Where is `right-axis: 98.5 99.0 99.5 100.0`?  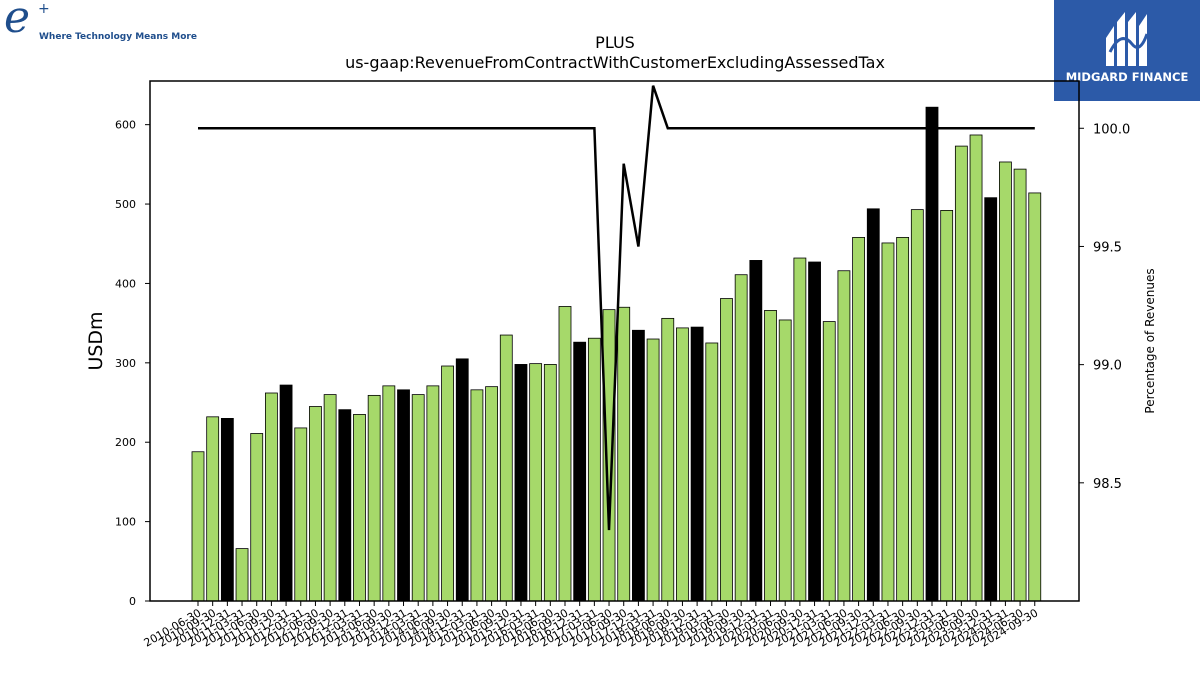 right-axis: 98.5 99.0 99.5 100.0 is located at coordinates (1104, 307).